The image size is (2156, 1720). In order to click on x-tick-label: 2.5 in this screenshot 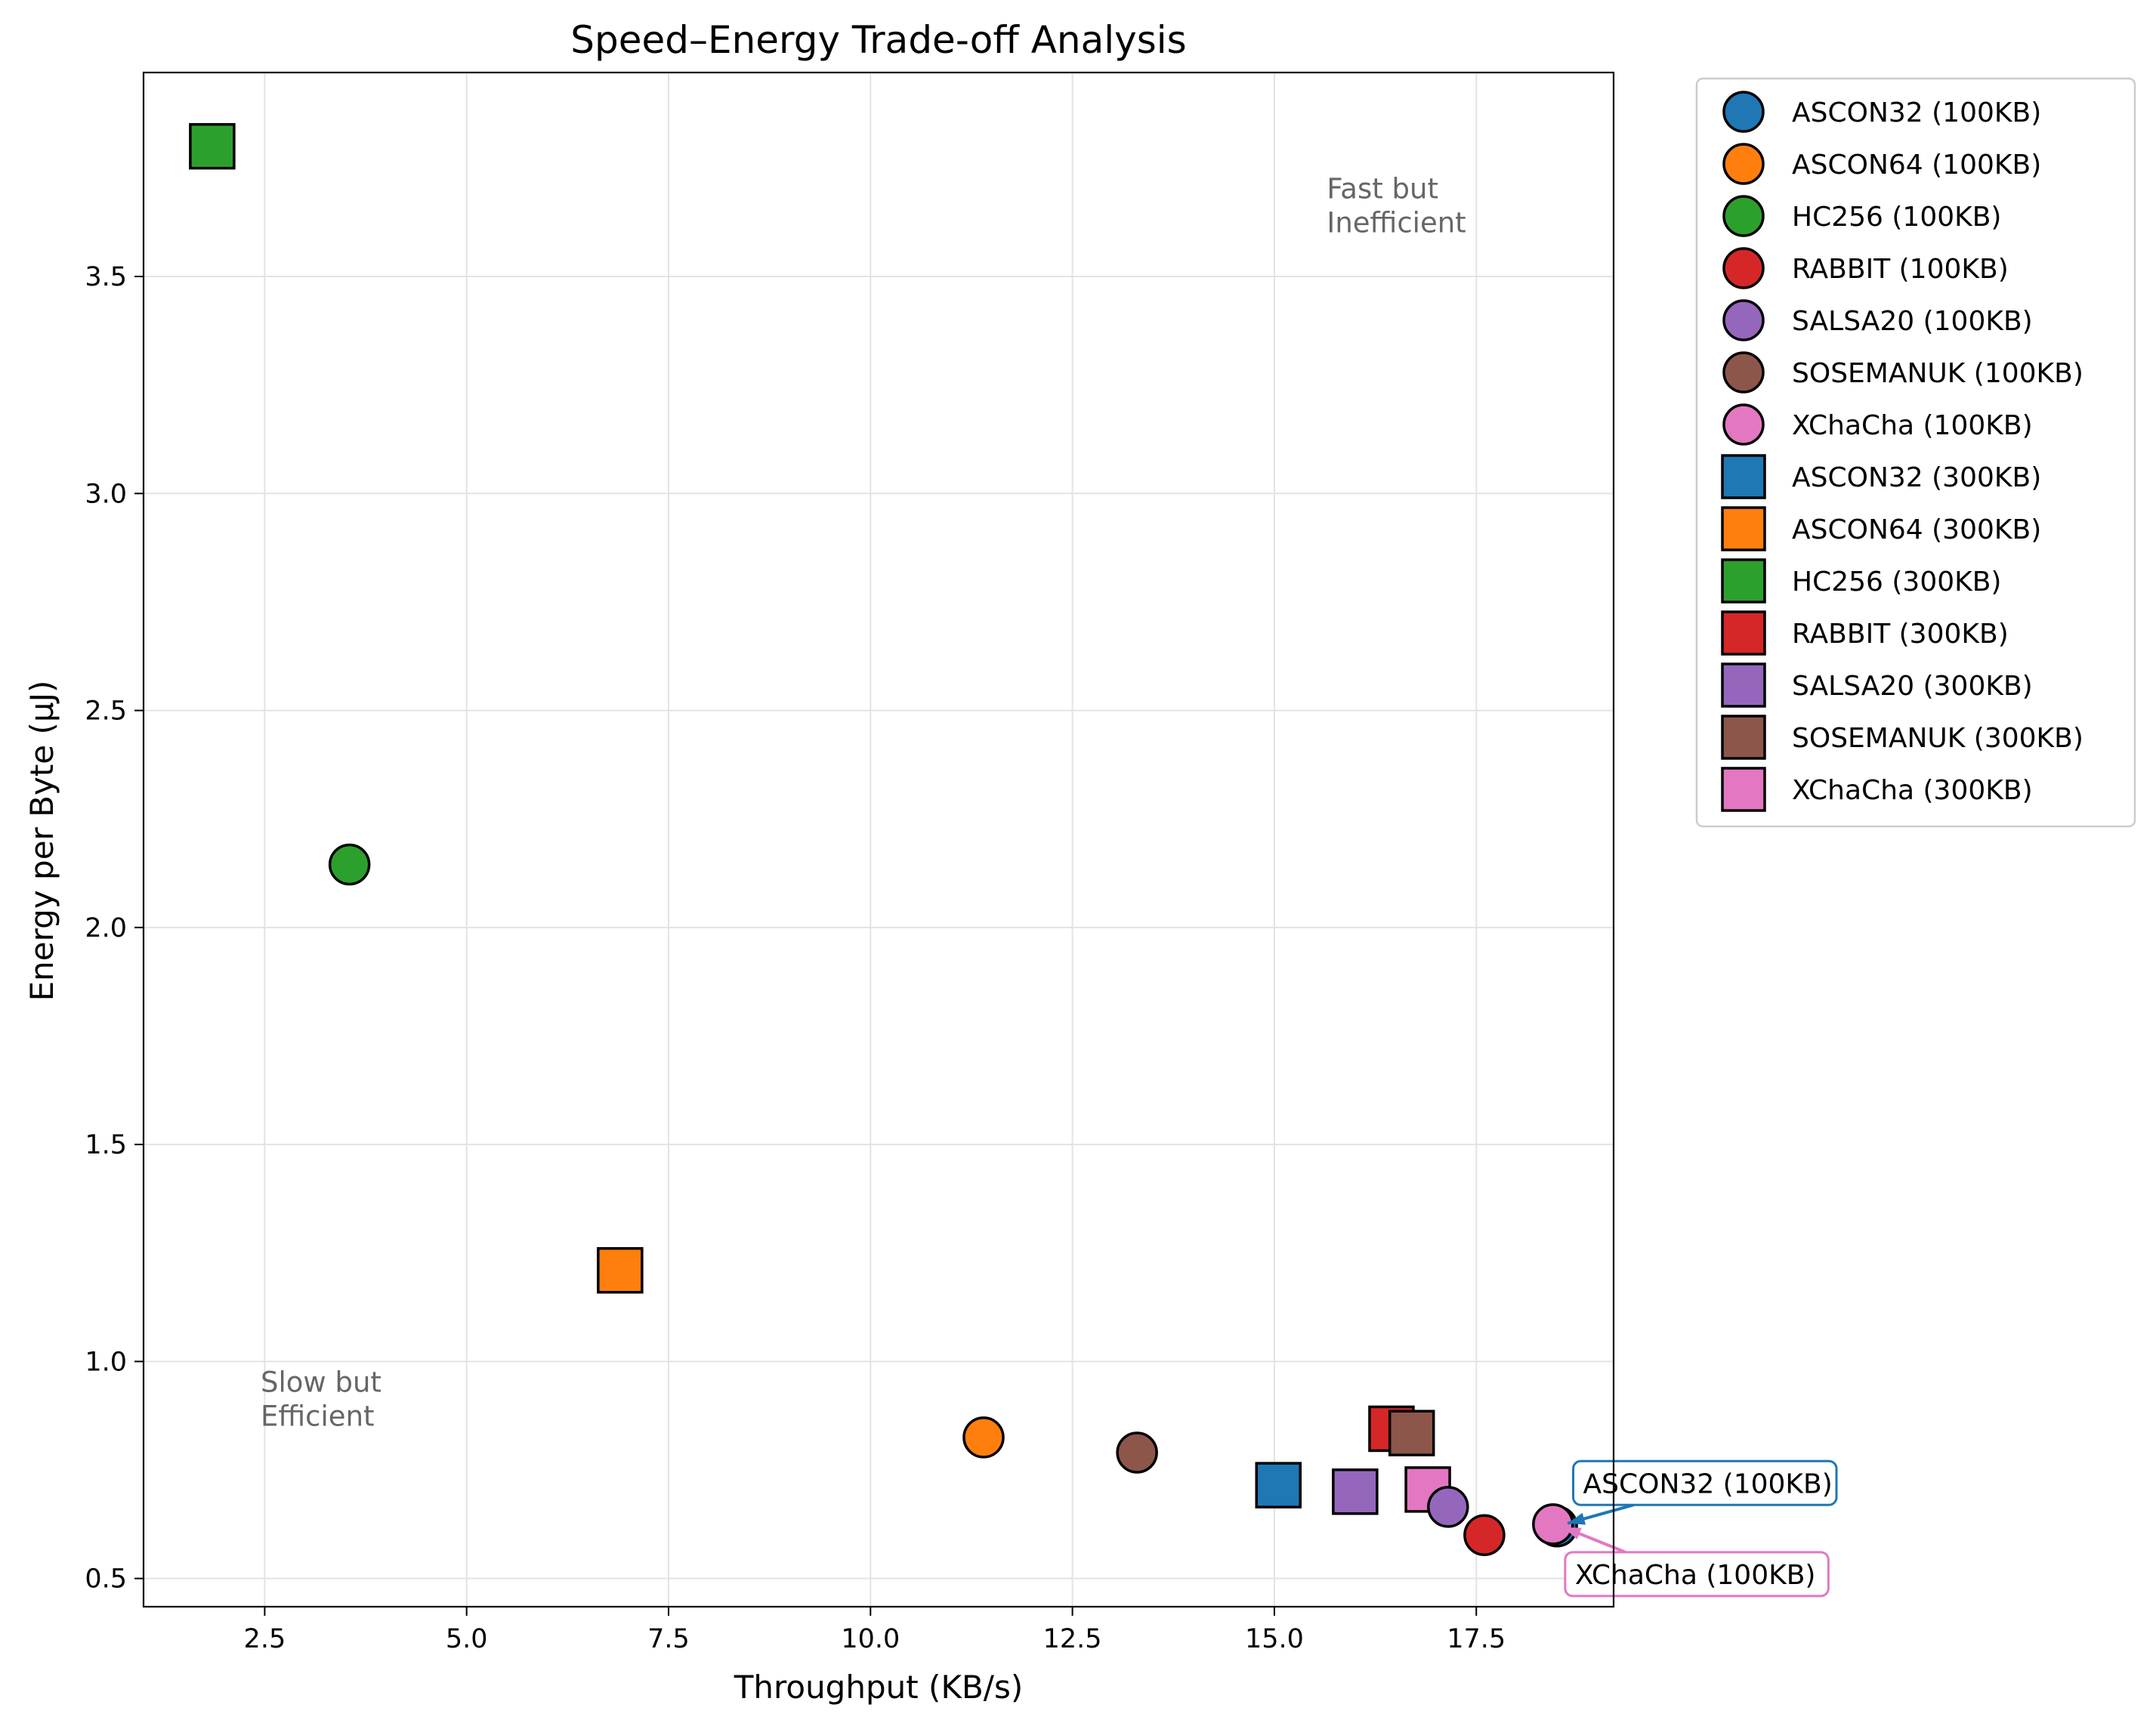, I will do `click(265, 1639)`.